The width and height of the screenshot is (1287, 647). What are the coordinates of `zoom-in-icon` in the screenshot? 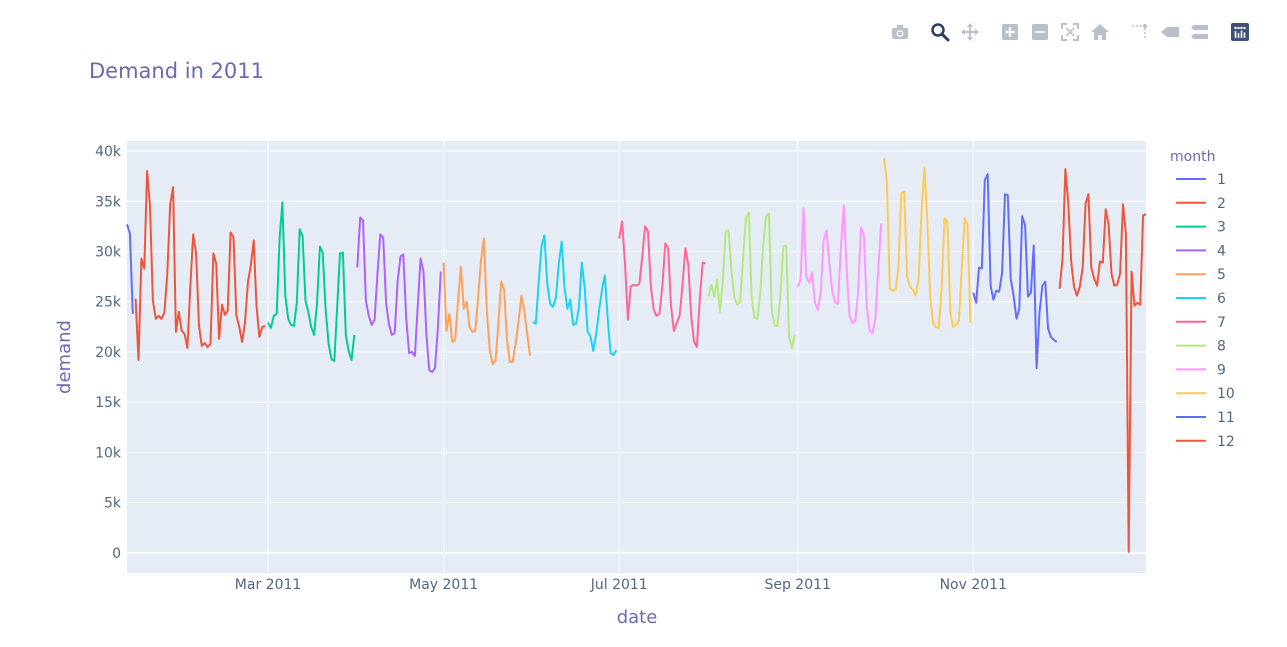 It's located at (1010, 32).